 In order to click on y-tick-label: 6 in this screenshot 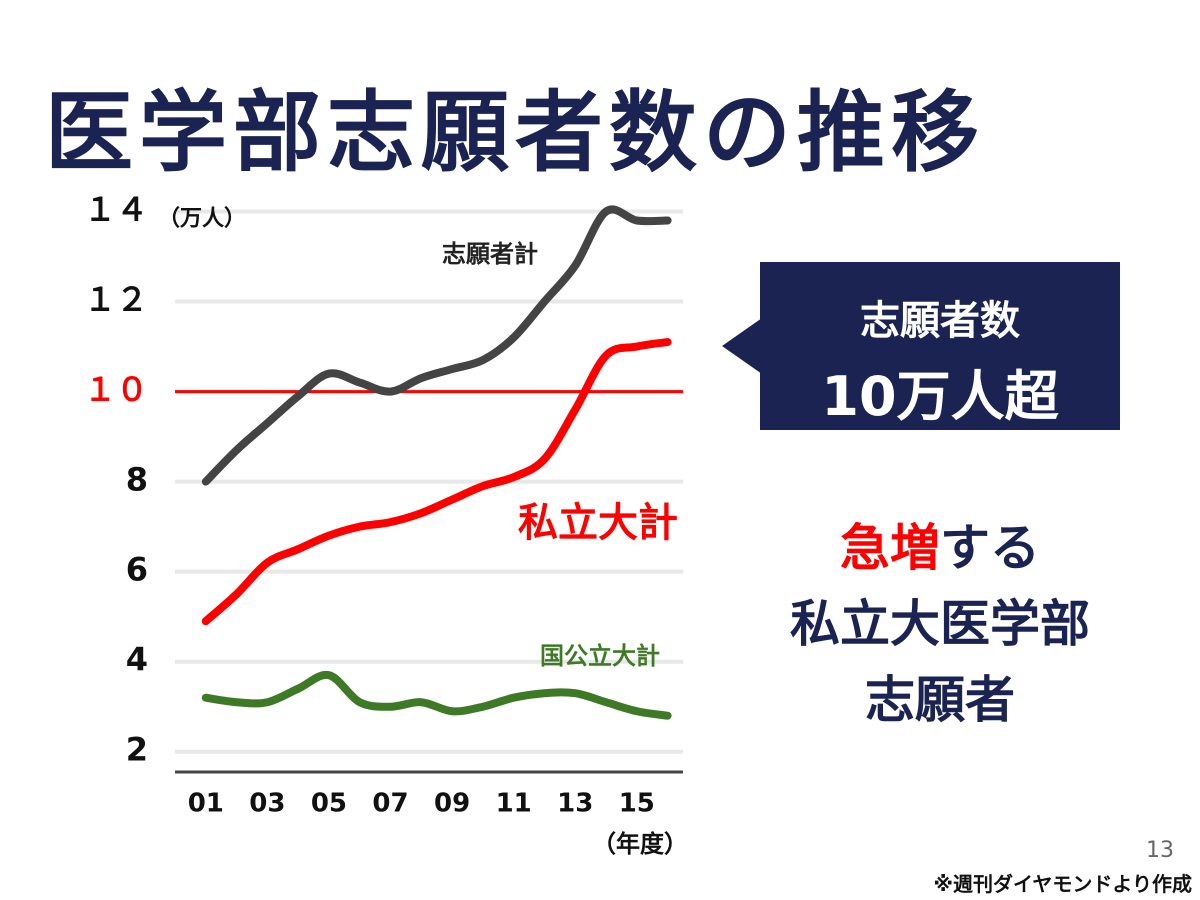, I will do `click(137, 570)`.